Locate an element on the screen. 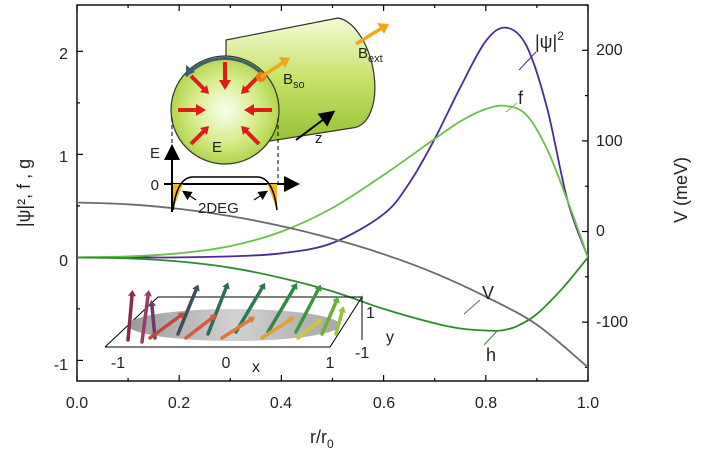 This screenshot has width=704, height=462. 2DEG-label: 2DEG is located at coordinates (218, 208).